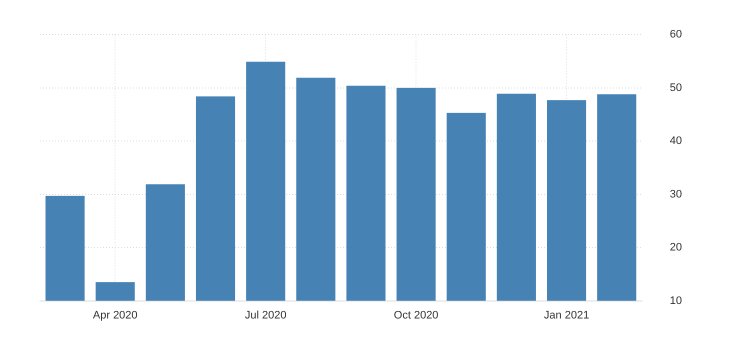 This screenshot has width=730, height=340. What do you see at coordinates (676, 88) in the screenshot?
I see `y-tick-label: 50` at bounding box center [676, 88].